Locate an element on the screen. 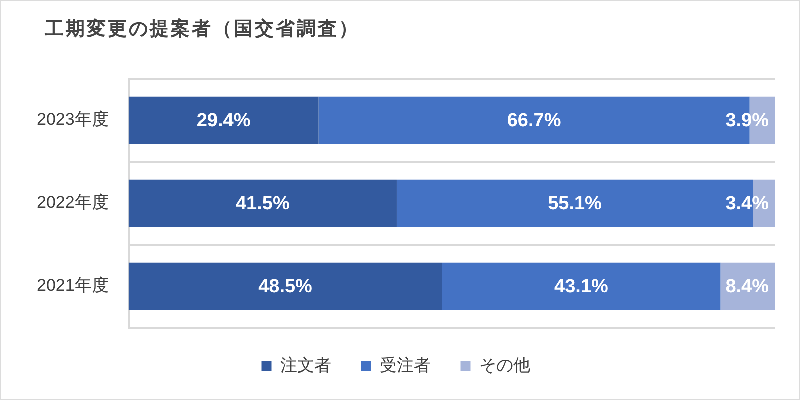 The width and height of the screenshot is (800, 400). data-label: 3.9% is located at coordinates (748, 121).